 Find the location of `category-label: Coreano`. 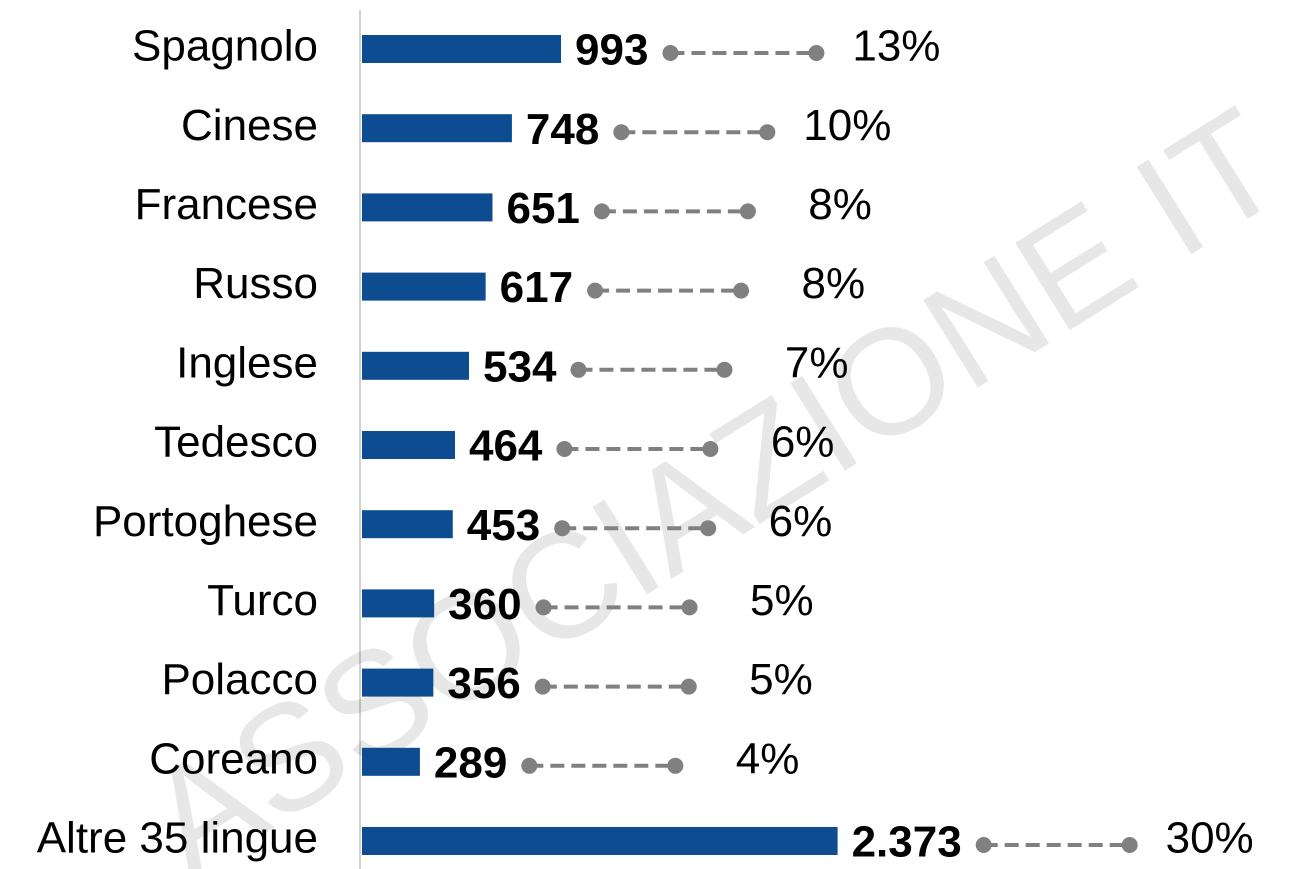

category-label: Coreano is located at coordinates (233, 758).